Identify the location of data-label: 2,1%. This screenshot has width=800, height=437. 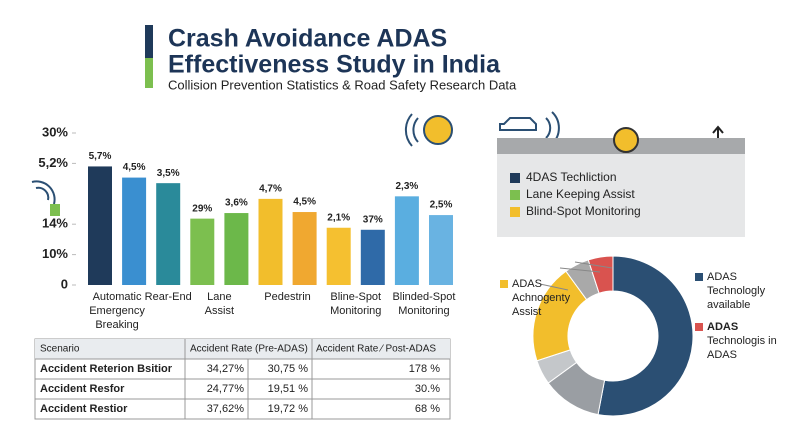
(338, 217).